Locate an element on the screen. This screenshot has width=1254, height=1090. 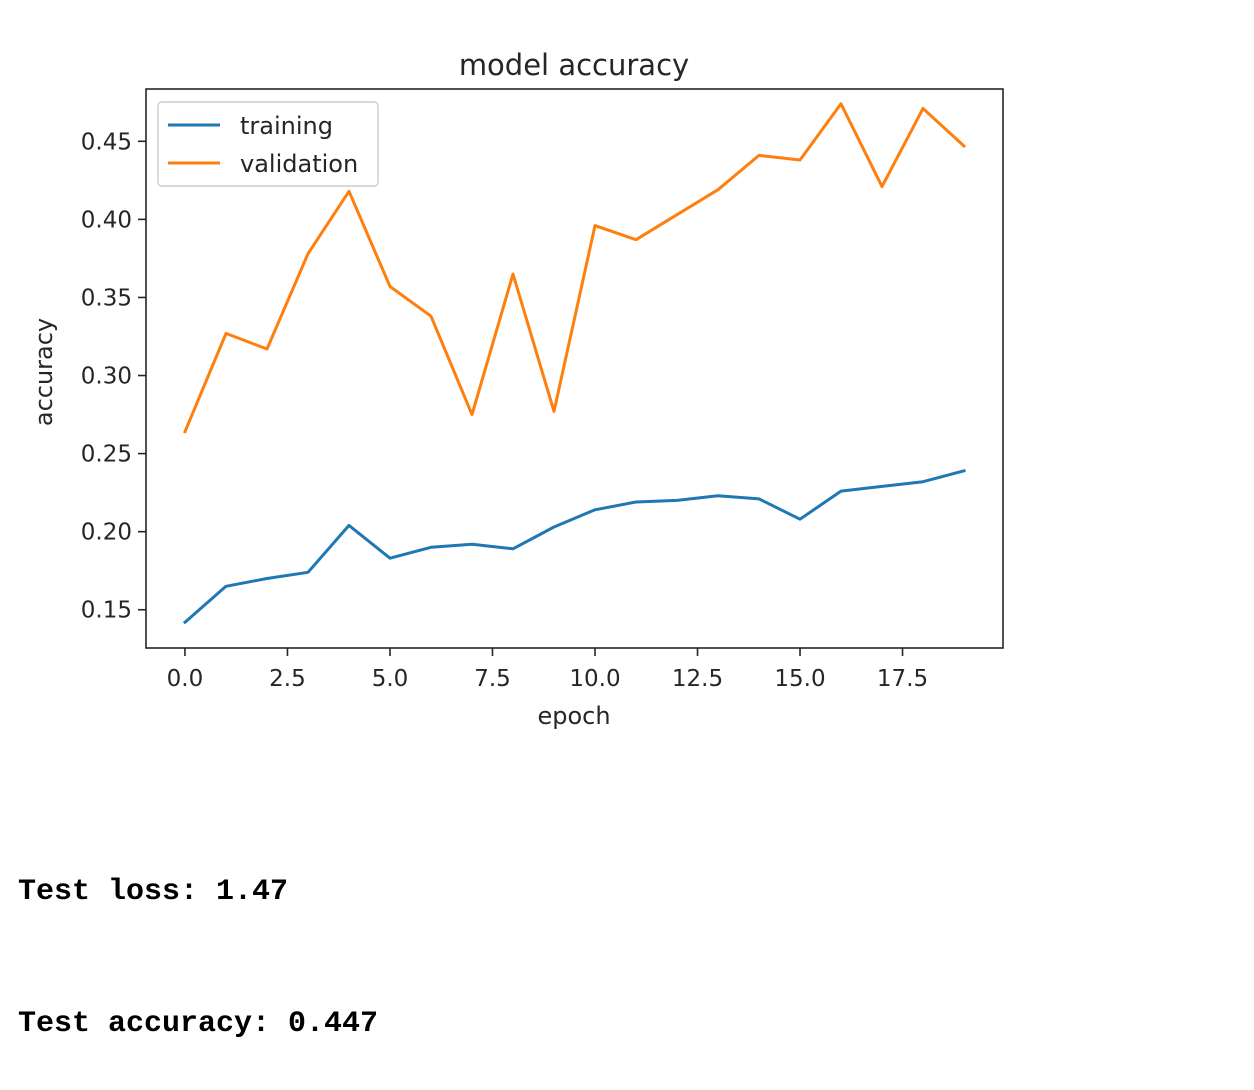
x-tick-label: 12.5 is located at coordinates (697, 679).